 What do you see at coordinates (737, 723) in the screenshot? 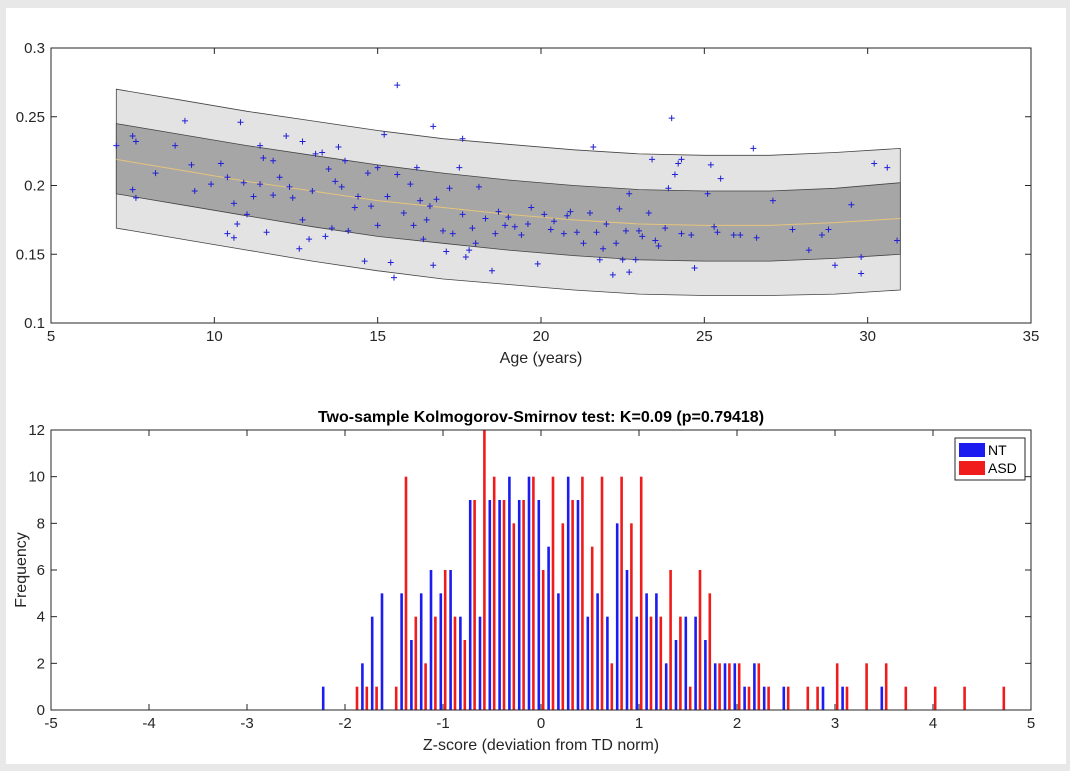
I see `histogram-xtick-label: 2` at bounding box center [737, 723].